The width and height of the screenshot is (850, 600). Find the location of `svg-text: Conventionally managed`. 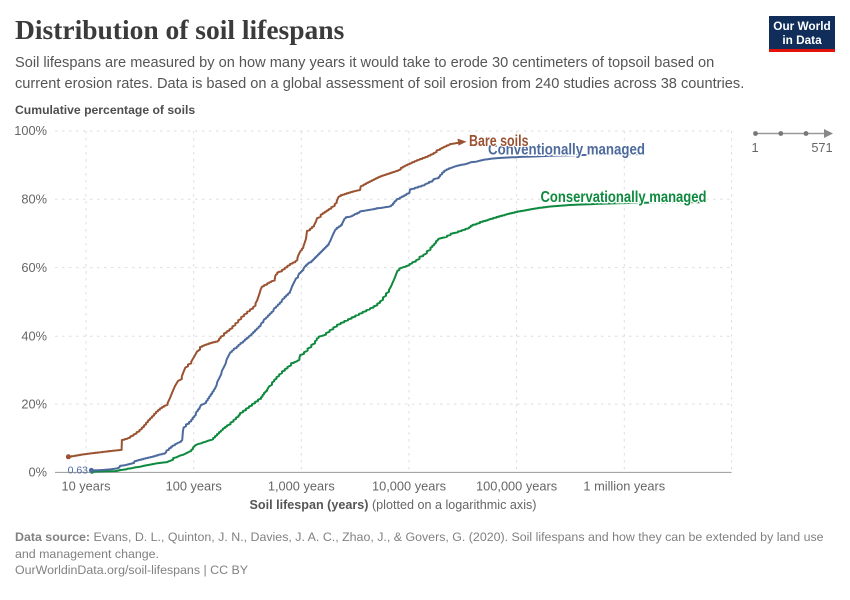

svg-text: Conventionally managed is located at coordinates (566, 150).